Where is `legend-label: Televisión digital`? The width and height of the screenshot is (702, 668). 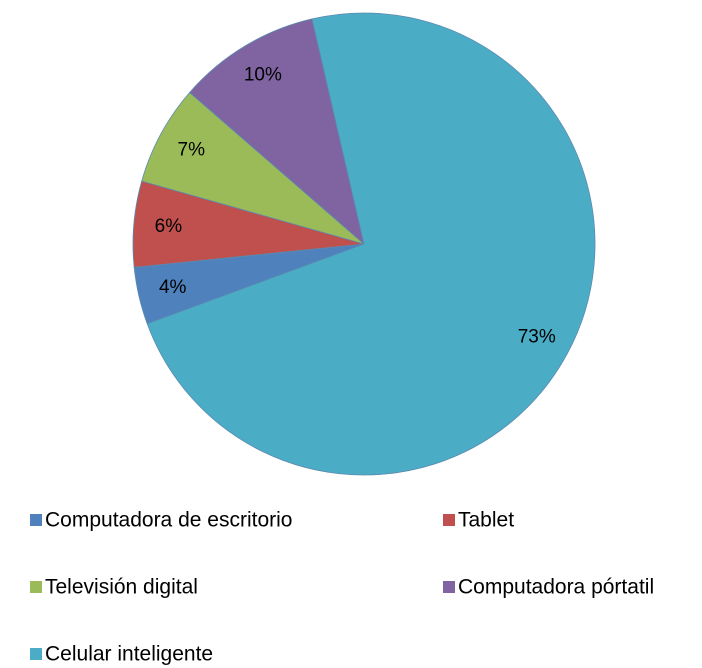 legend-label: Televisión digital is located at coordinates (121, 587).